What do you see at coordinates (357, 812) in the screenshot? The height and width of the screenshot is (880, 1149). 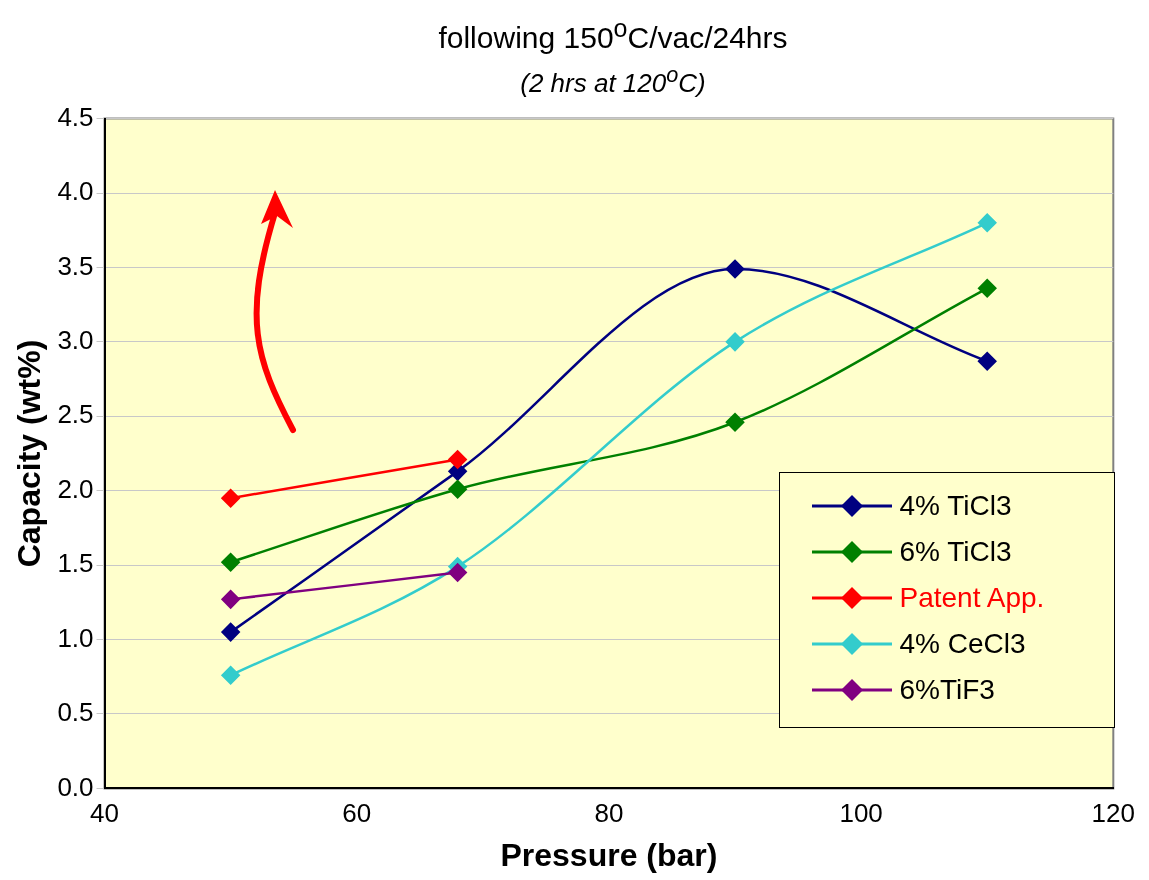 I see `x-tick-label: 60` at bounding box center [357, 812].